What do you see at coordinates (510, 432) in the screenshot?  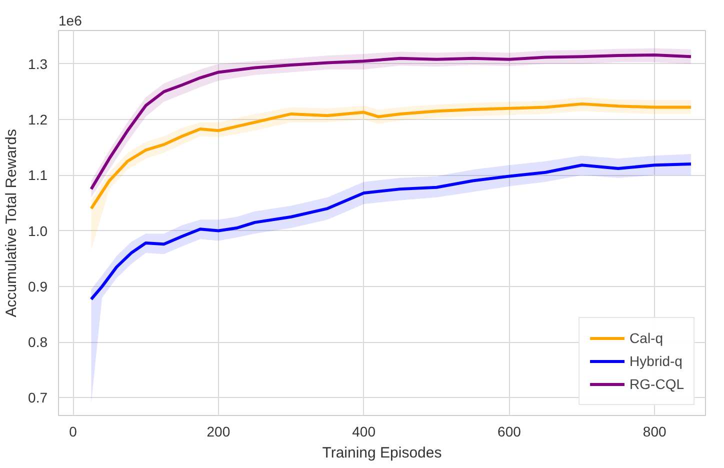 I see `x-tick-label: 600` at bounding box center [510, 432].